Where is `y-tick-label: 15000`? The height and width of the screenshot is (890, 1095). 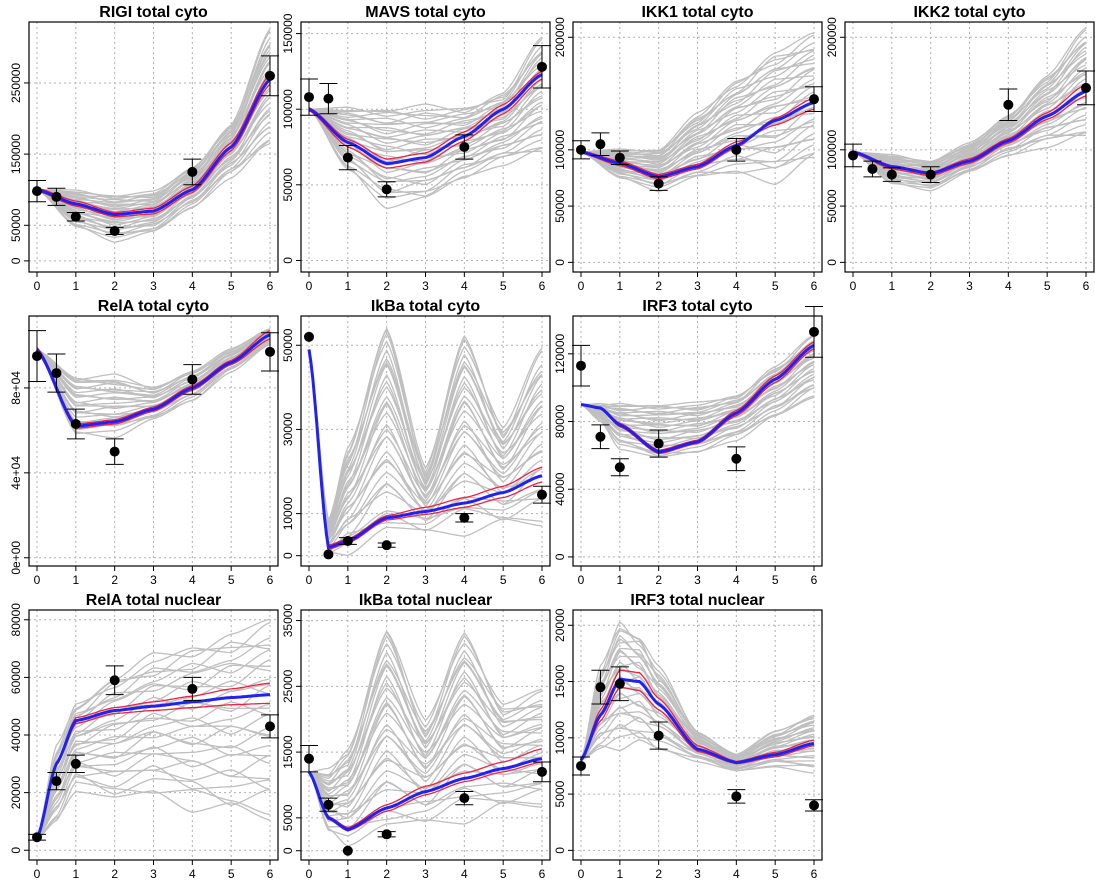 y-tick-label: 15000 is located at coordinates (288, 752).